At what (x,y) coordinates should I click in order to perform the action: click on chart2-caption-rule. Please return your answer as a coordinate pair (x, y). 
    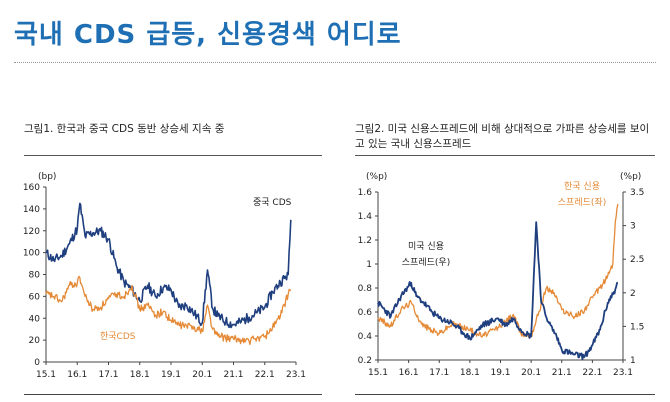
    Looking at the image, I should click on (505, 155).